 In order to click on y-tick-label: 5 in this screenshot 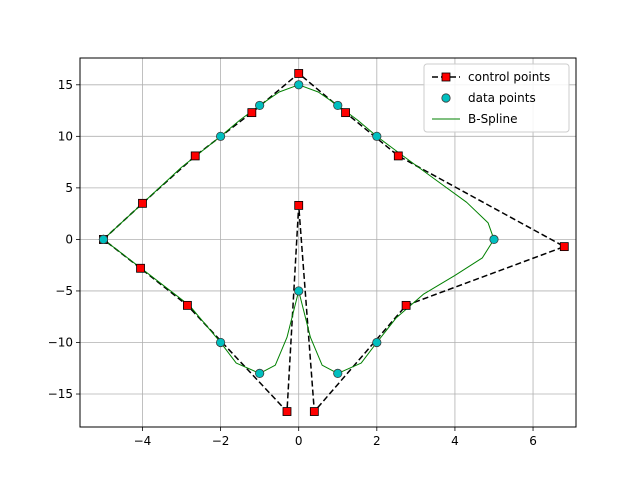, I will do `click(69, 188)`.